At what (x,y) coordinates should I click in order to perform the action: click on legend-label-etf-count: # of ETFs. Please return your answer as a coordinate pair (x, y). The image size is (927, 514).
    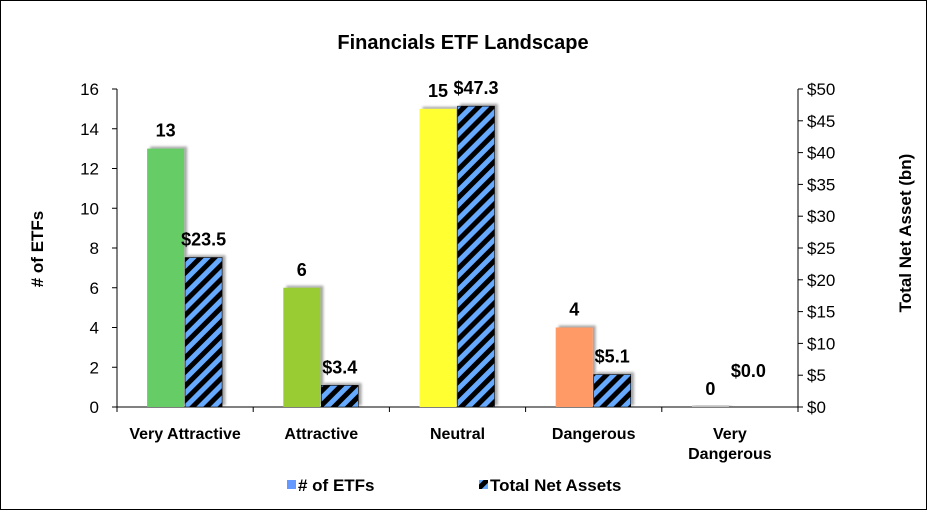
    Looking at the image, I should click on (336, 485).